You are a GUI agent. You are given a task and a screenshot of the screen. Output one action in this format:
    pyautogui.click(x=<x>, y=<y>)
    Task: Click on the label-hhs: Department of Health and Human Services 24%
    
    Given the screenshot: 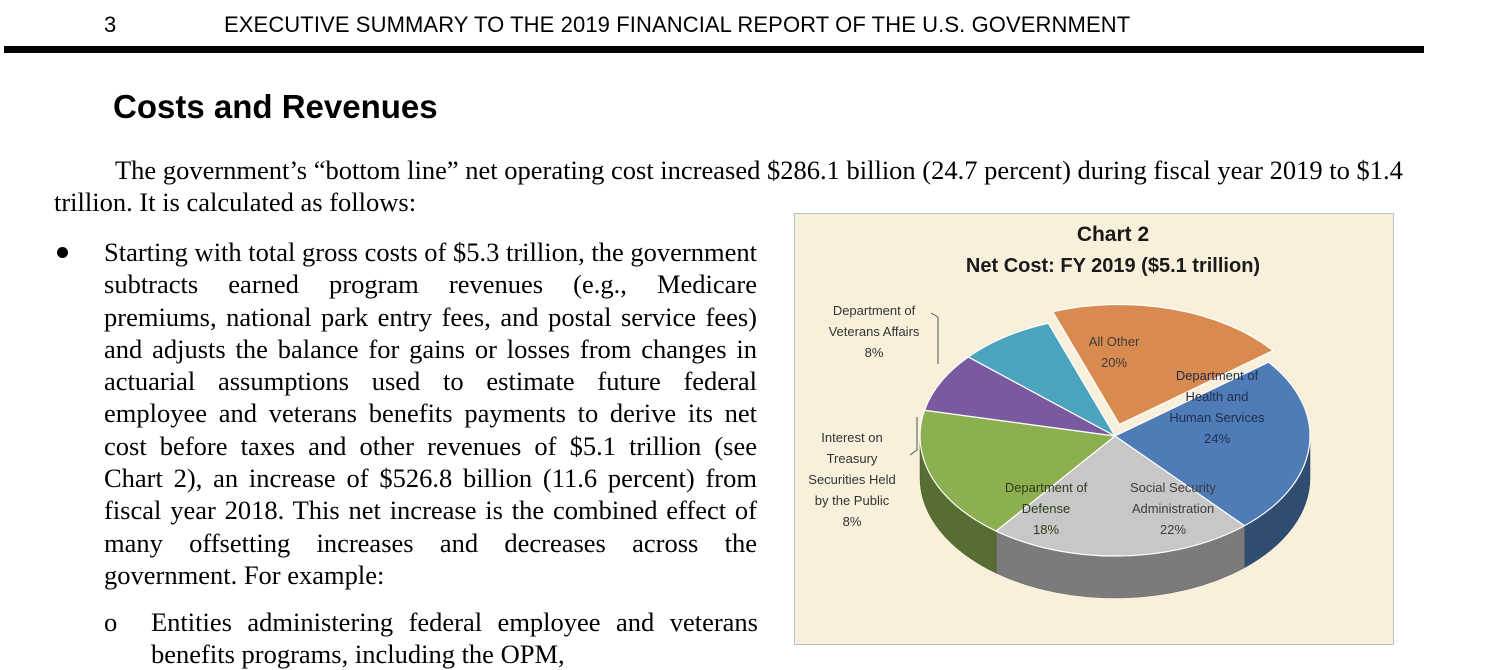 What is the action you would take?
    pyautogui.click(x=1217, y=407)
    